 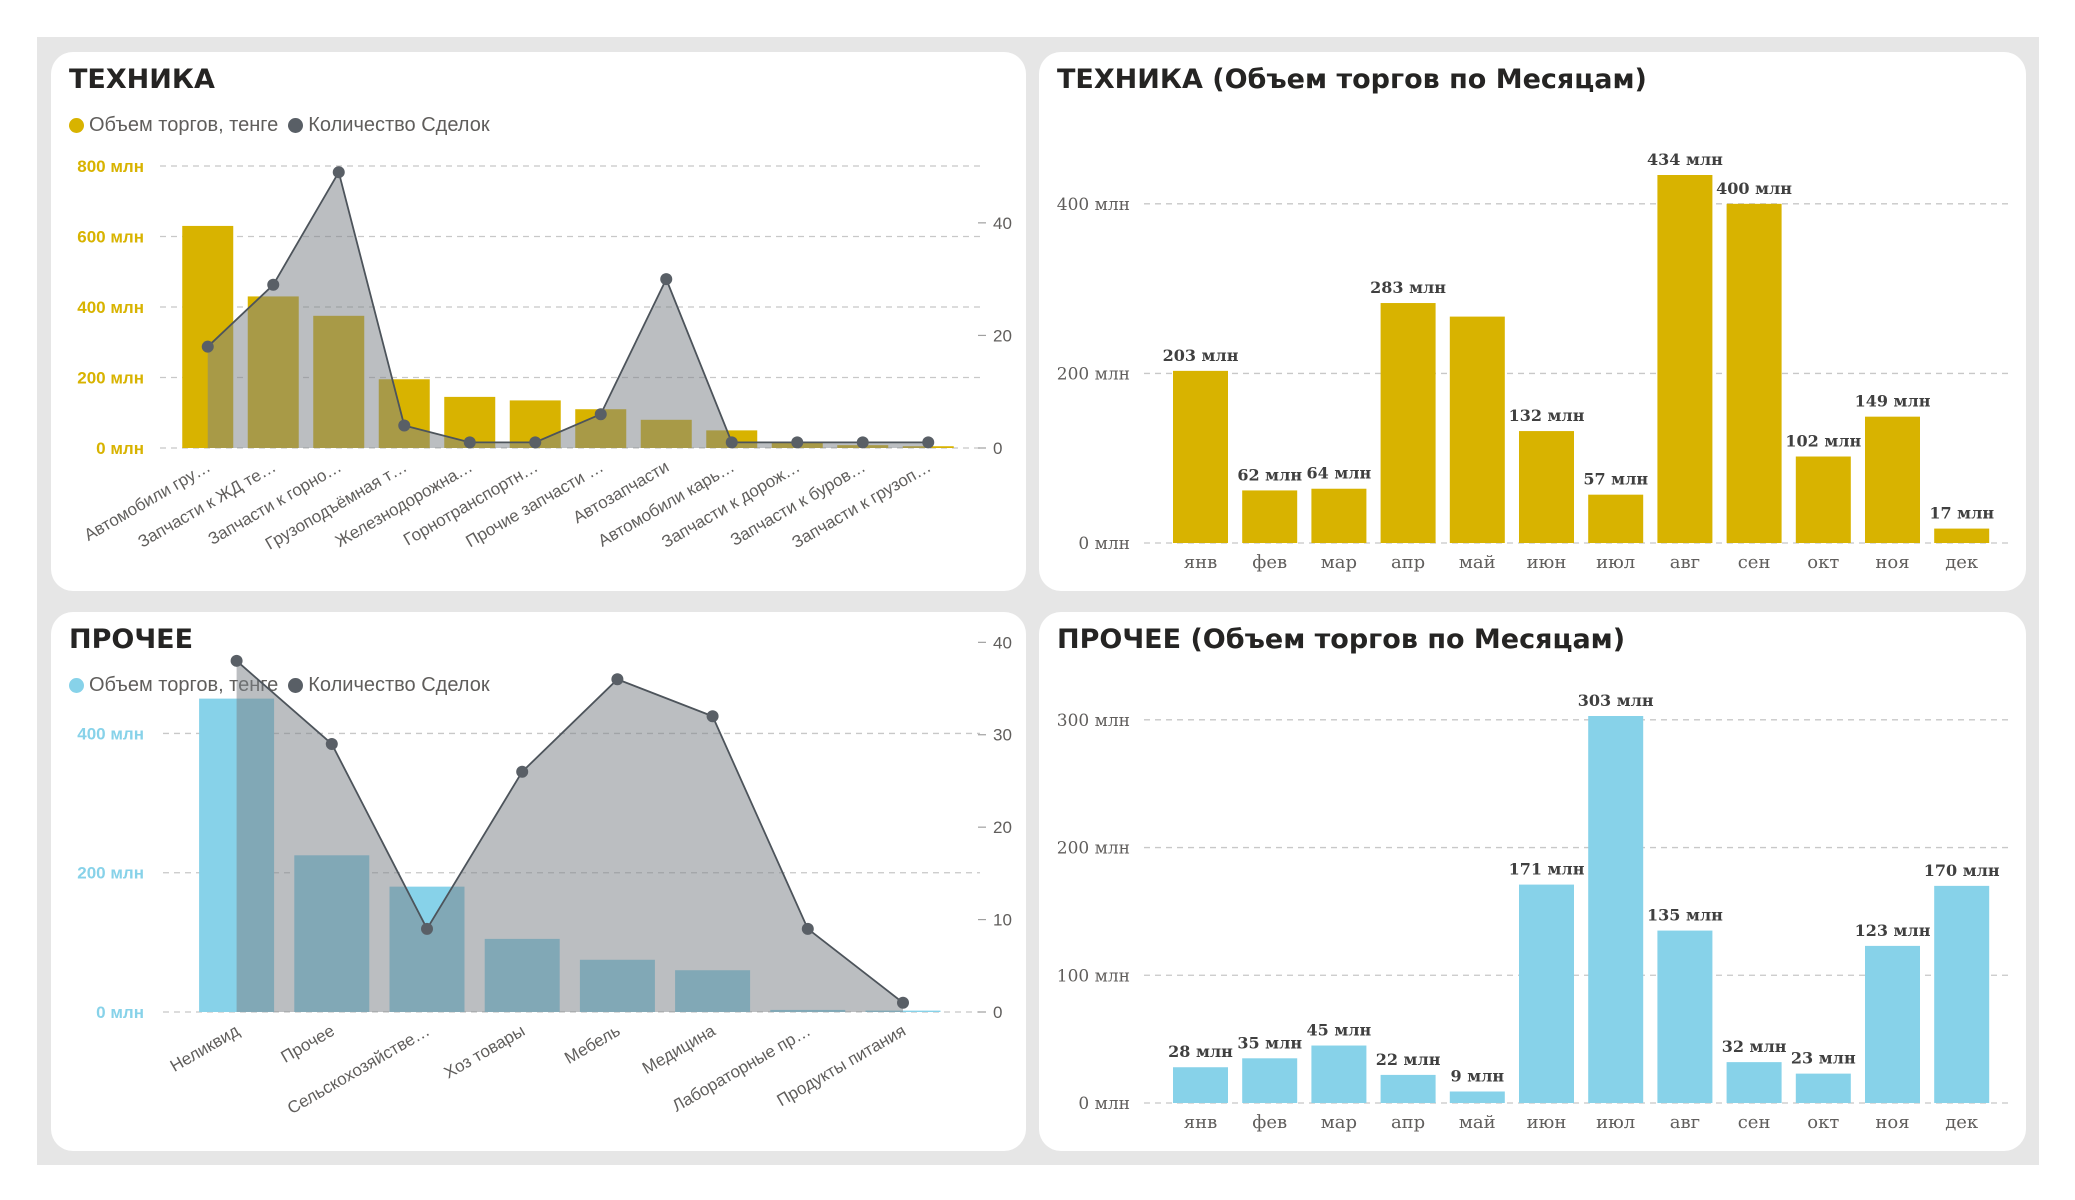 What do you see at coordinates (1893, 401) in the screenshot?
I see `data-label: 149 млн` at bounding box center [1893, 401].